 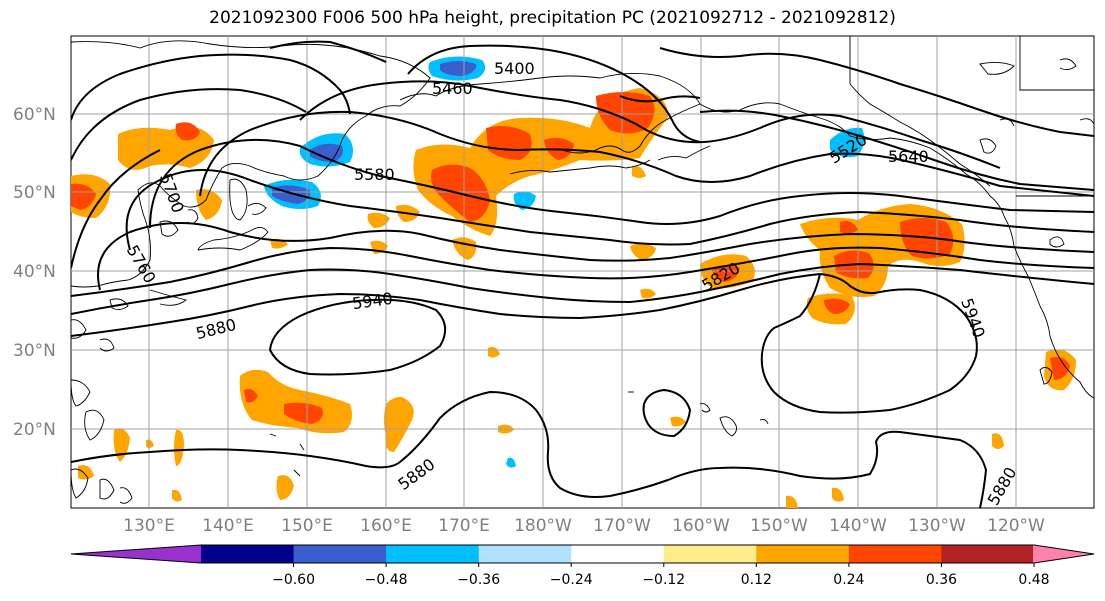 I want to click on colorbar-tick-label: −0.24, so click(x=571, y=580).